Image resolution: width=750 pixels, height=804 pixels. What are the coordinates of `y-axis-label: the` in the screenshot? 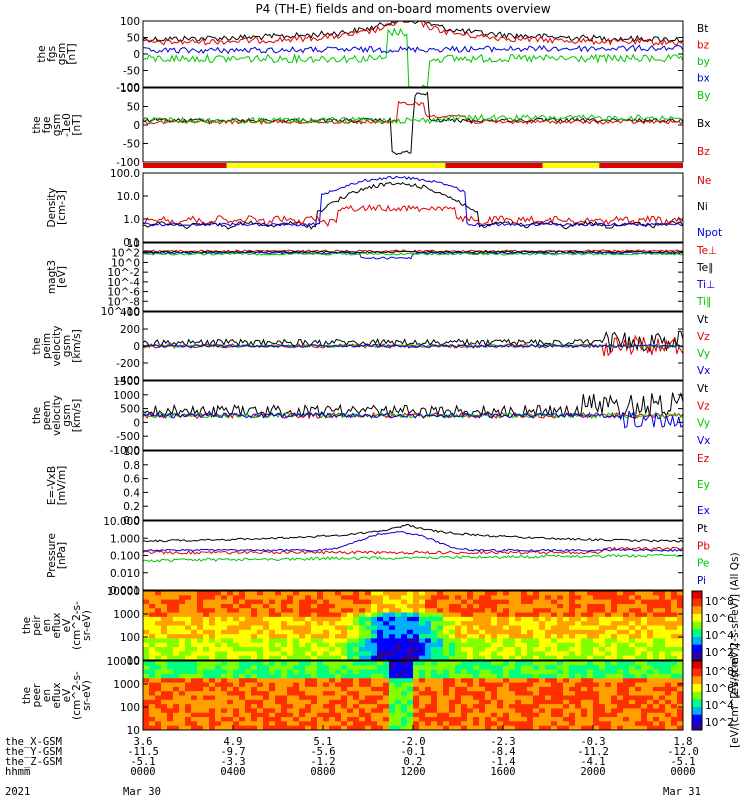 It's located at (37, 415).